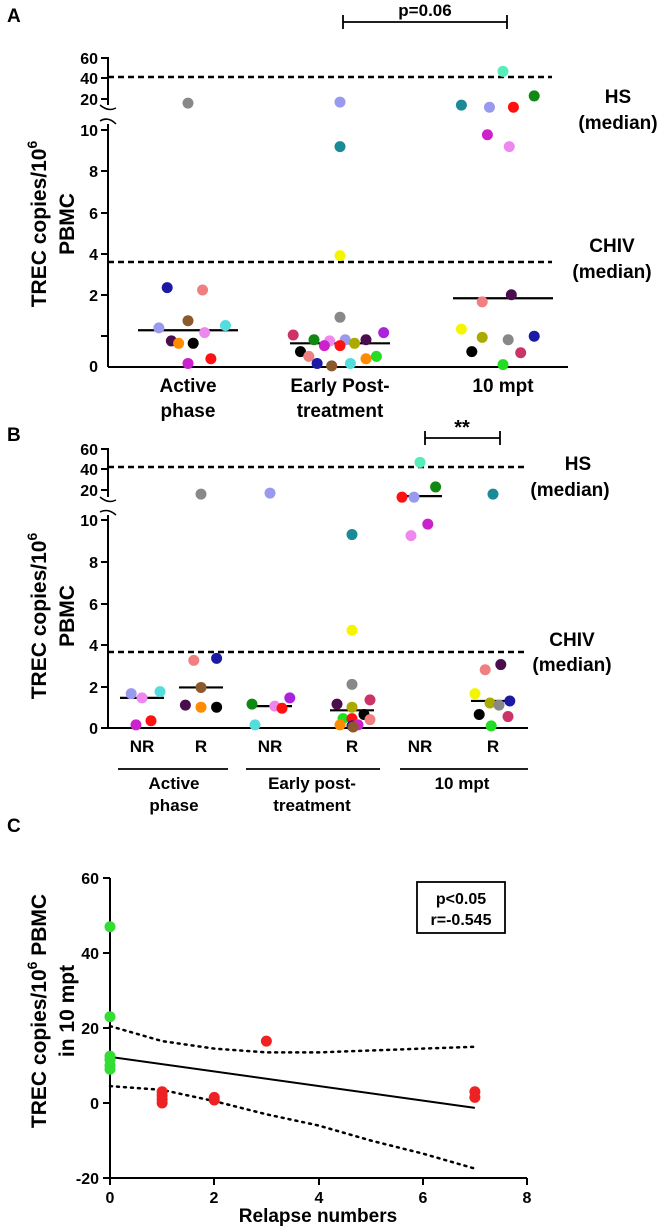 The image size is (672, 1226). Describe the element at coordinates (110, 1198) in the screenshot. I see `panel-c-xtick-0: 0` at that location.